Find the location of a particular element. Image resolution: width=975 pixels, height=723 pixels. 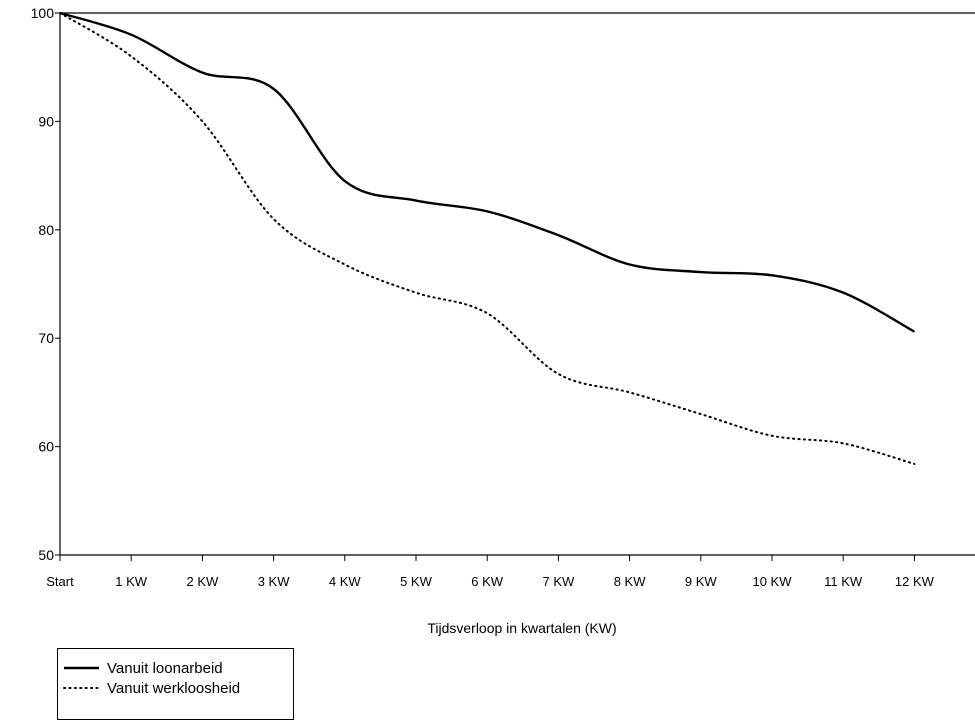

y-tick-label: 90 is located at coordinates (46, 121).